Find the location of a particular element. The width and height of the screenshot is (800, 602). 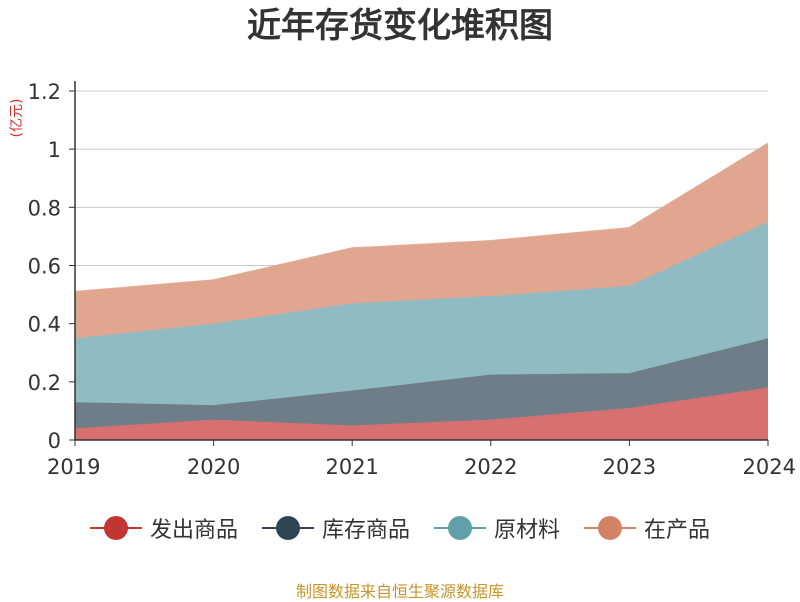

legend-item: 在产品 is located at coordinates (647, 528).